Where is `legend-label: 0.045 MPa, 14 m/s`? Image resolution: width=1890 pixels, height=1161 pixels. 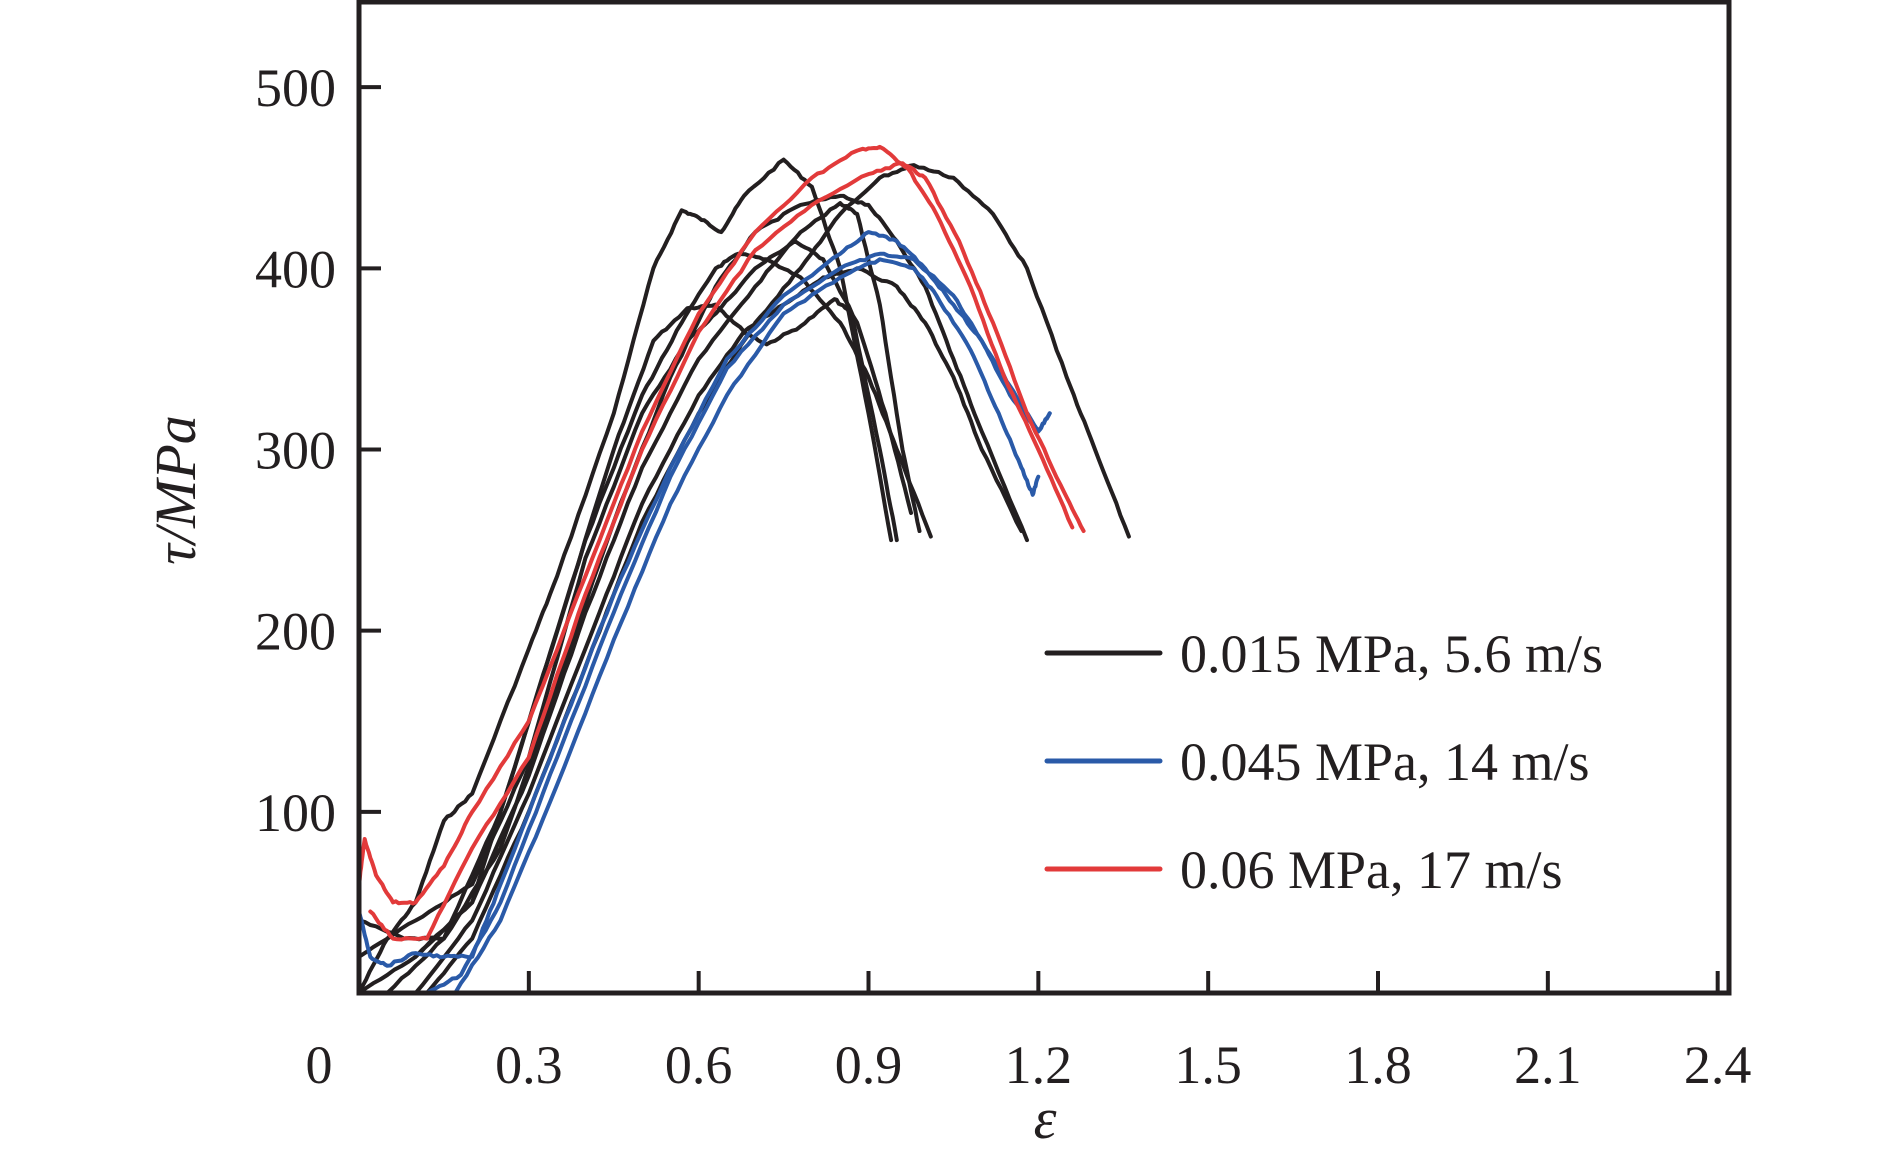 legend-label: 0.045 MPa, 14 m/s is located at coordinates (1385, 762).